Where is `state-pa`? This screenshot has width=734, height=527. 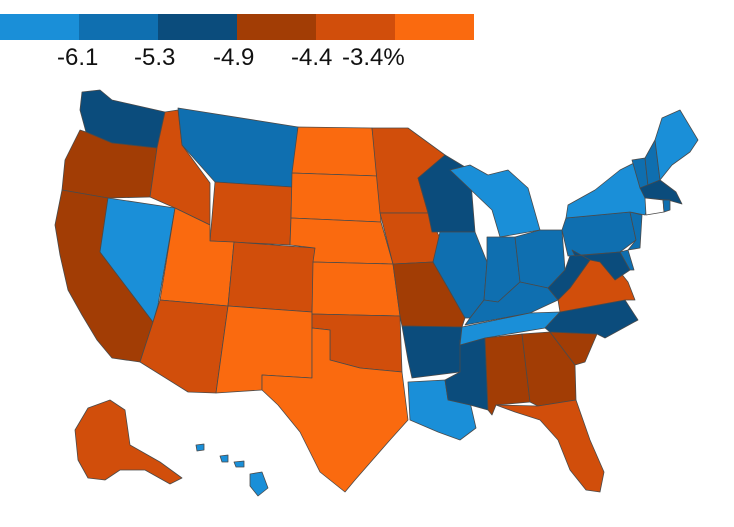
state-pa is located at coordinates (599, 234).